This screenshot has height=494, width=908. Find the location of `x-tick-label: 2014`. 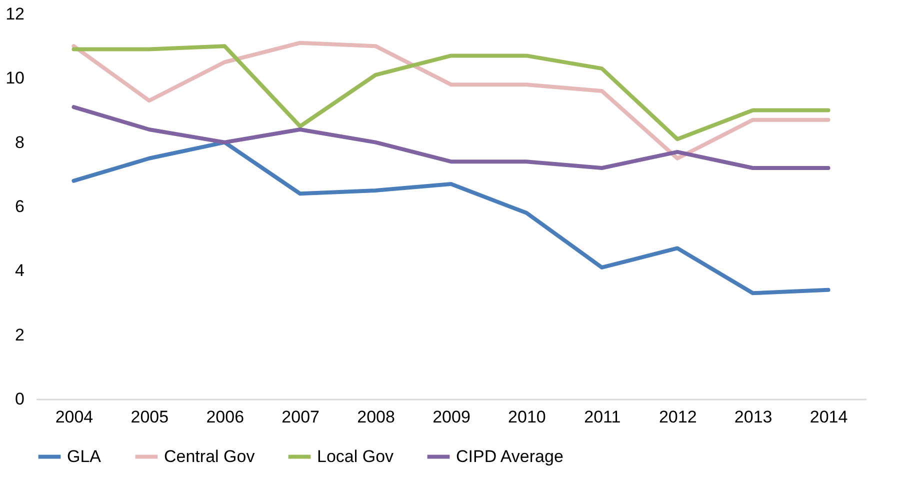

x-tick-label: 2014 is located at coordinates (829, 417).